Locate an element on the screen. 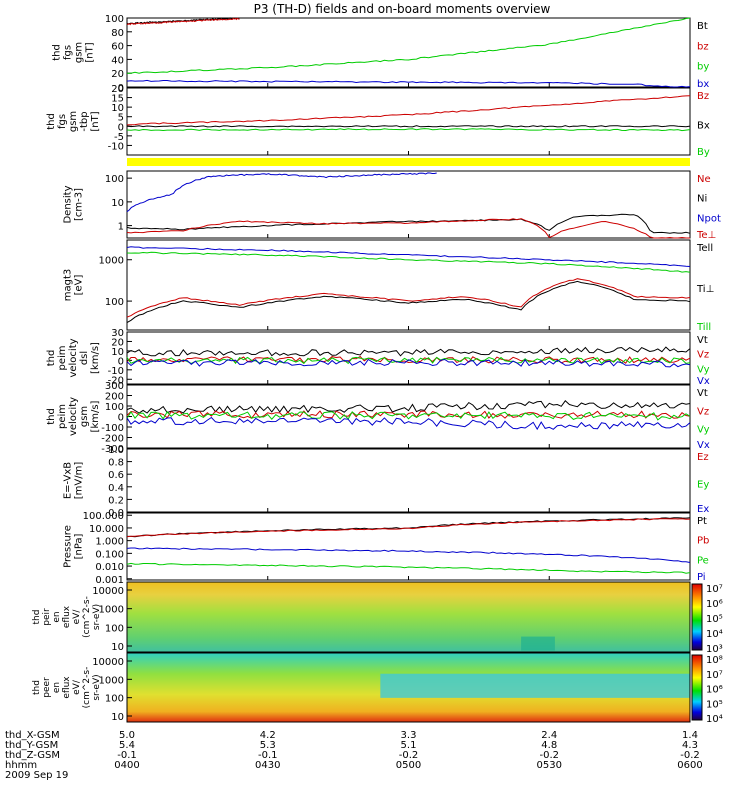 The height and width of the screenshot is (800, 750). y-axis-label-line: eflux is located at coordinates (67, 687).